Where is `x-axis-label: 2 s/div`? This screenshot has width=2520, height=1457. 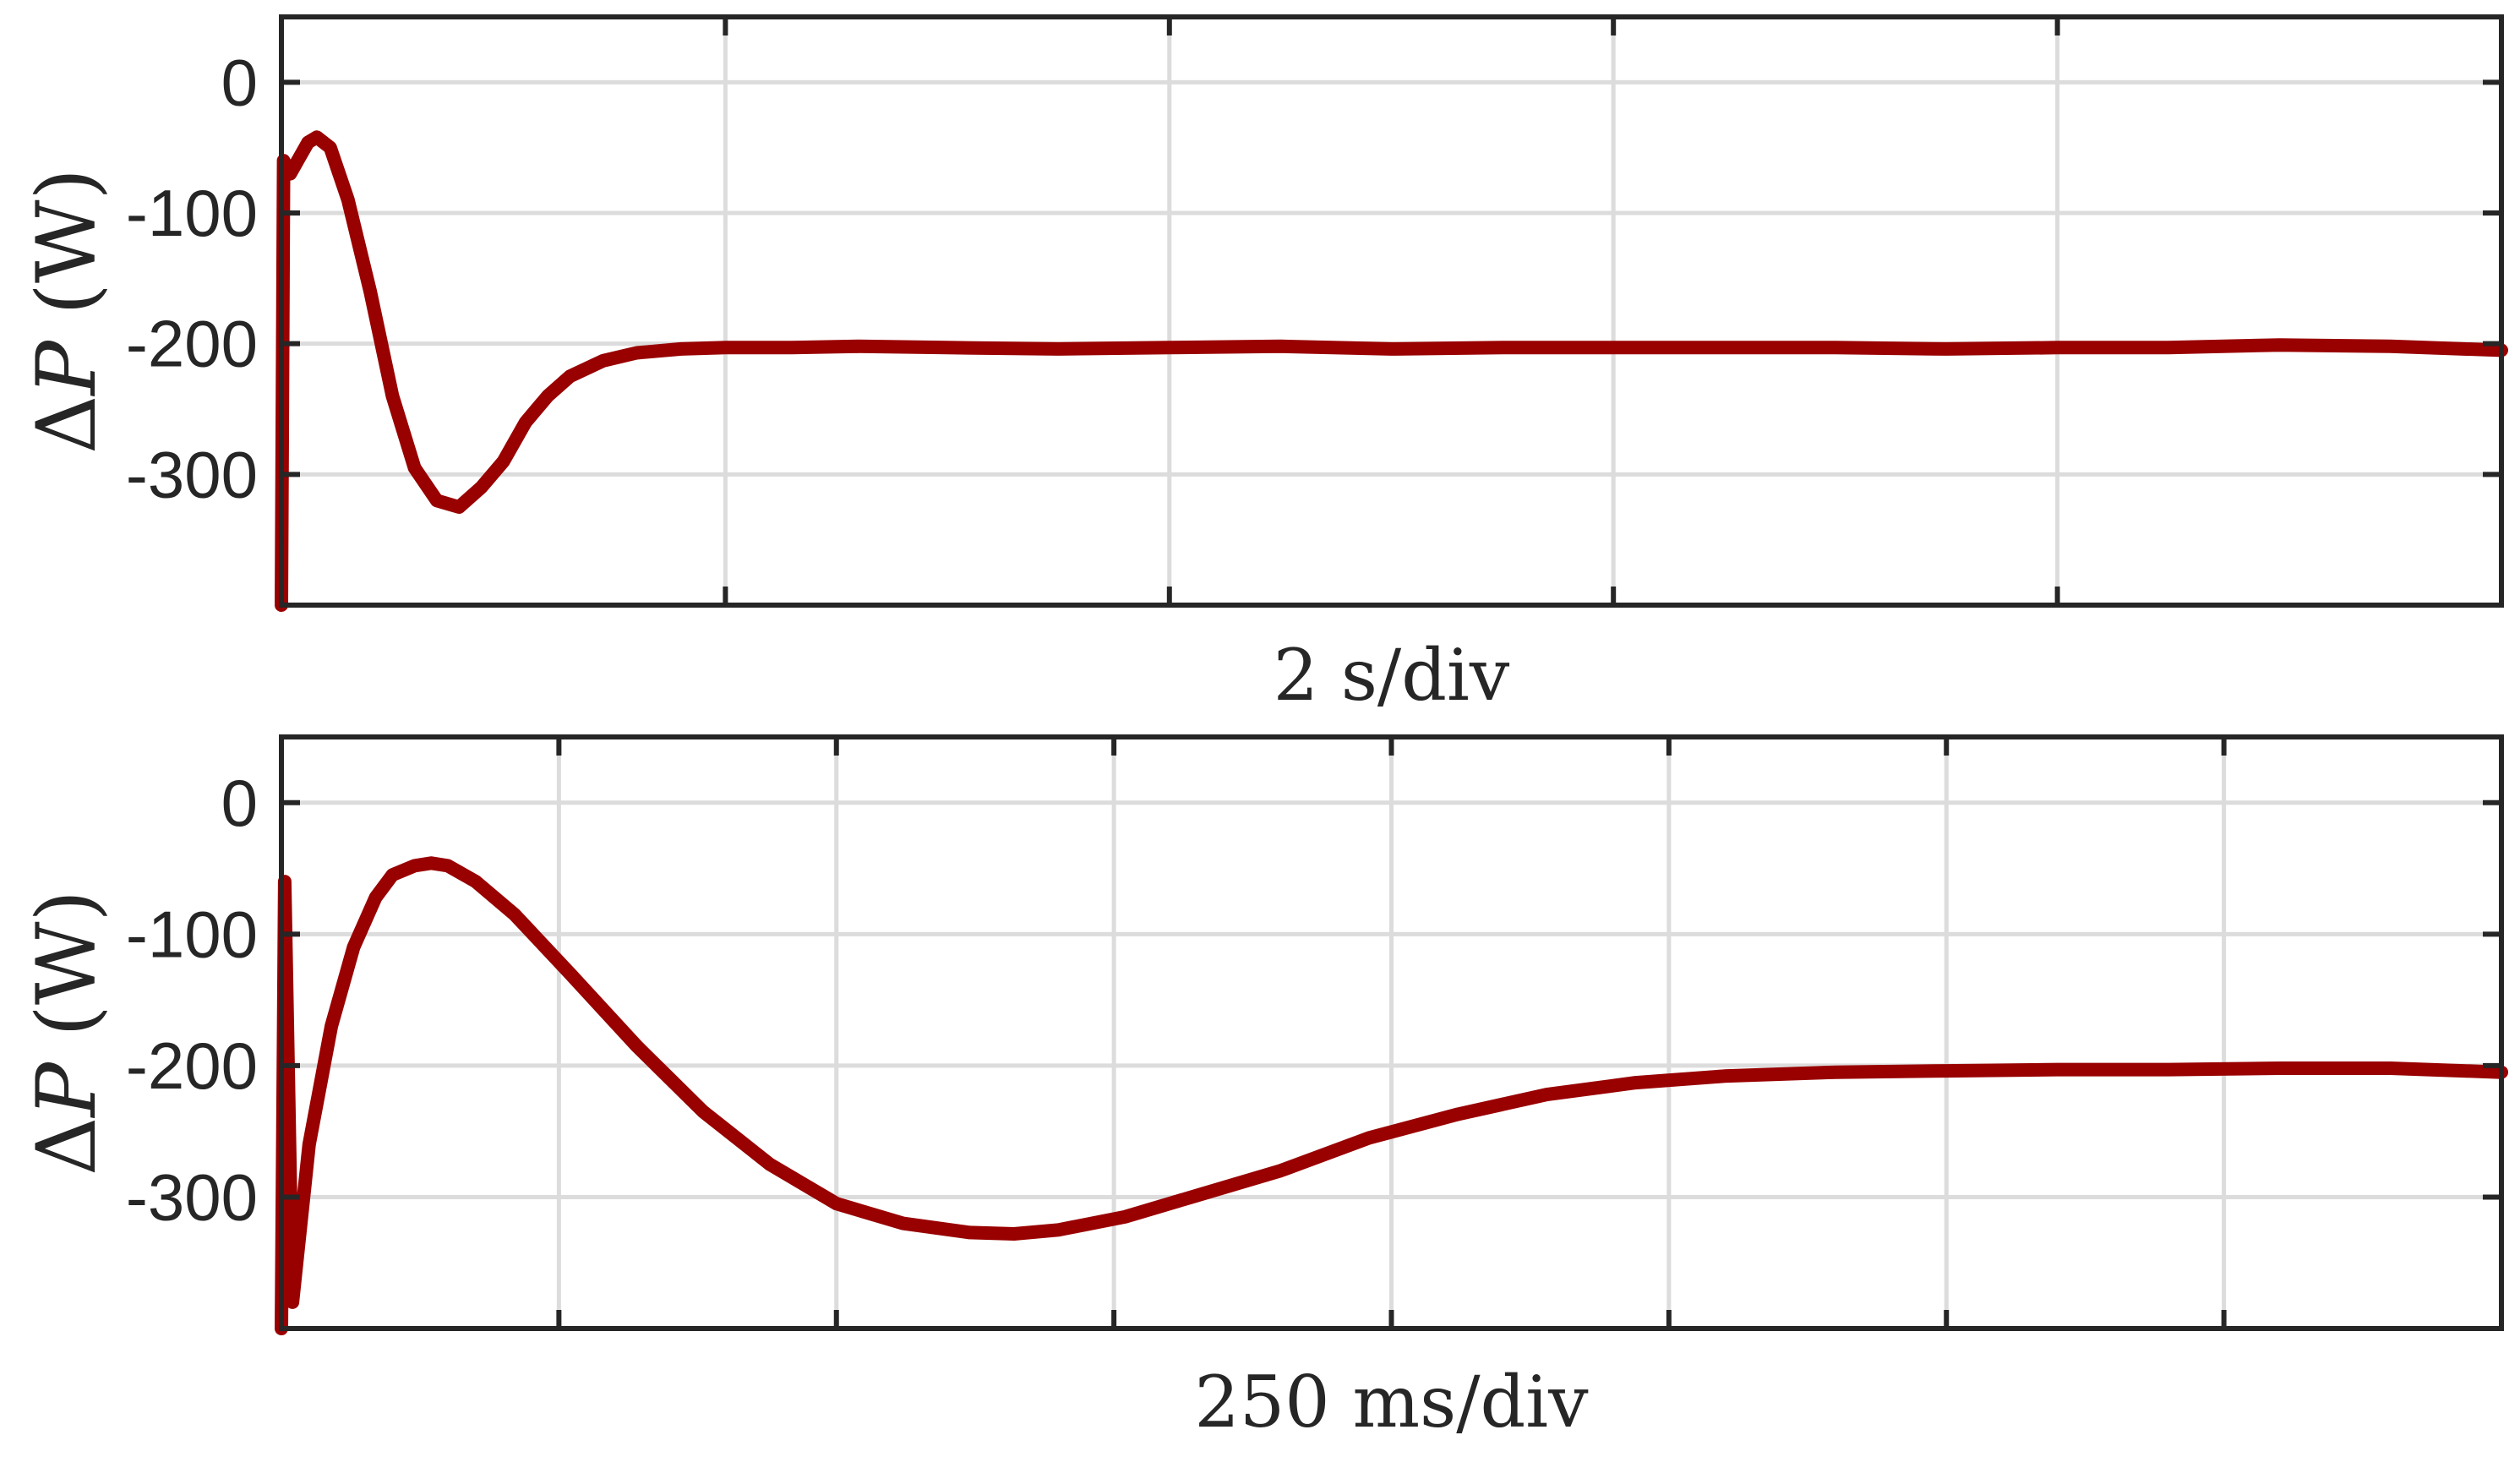
x-axis-label: 2 s/div is located at coordinates (1392, 675).